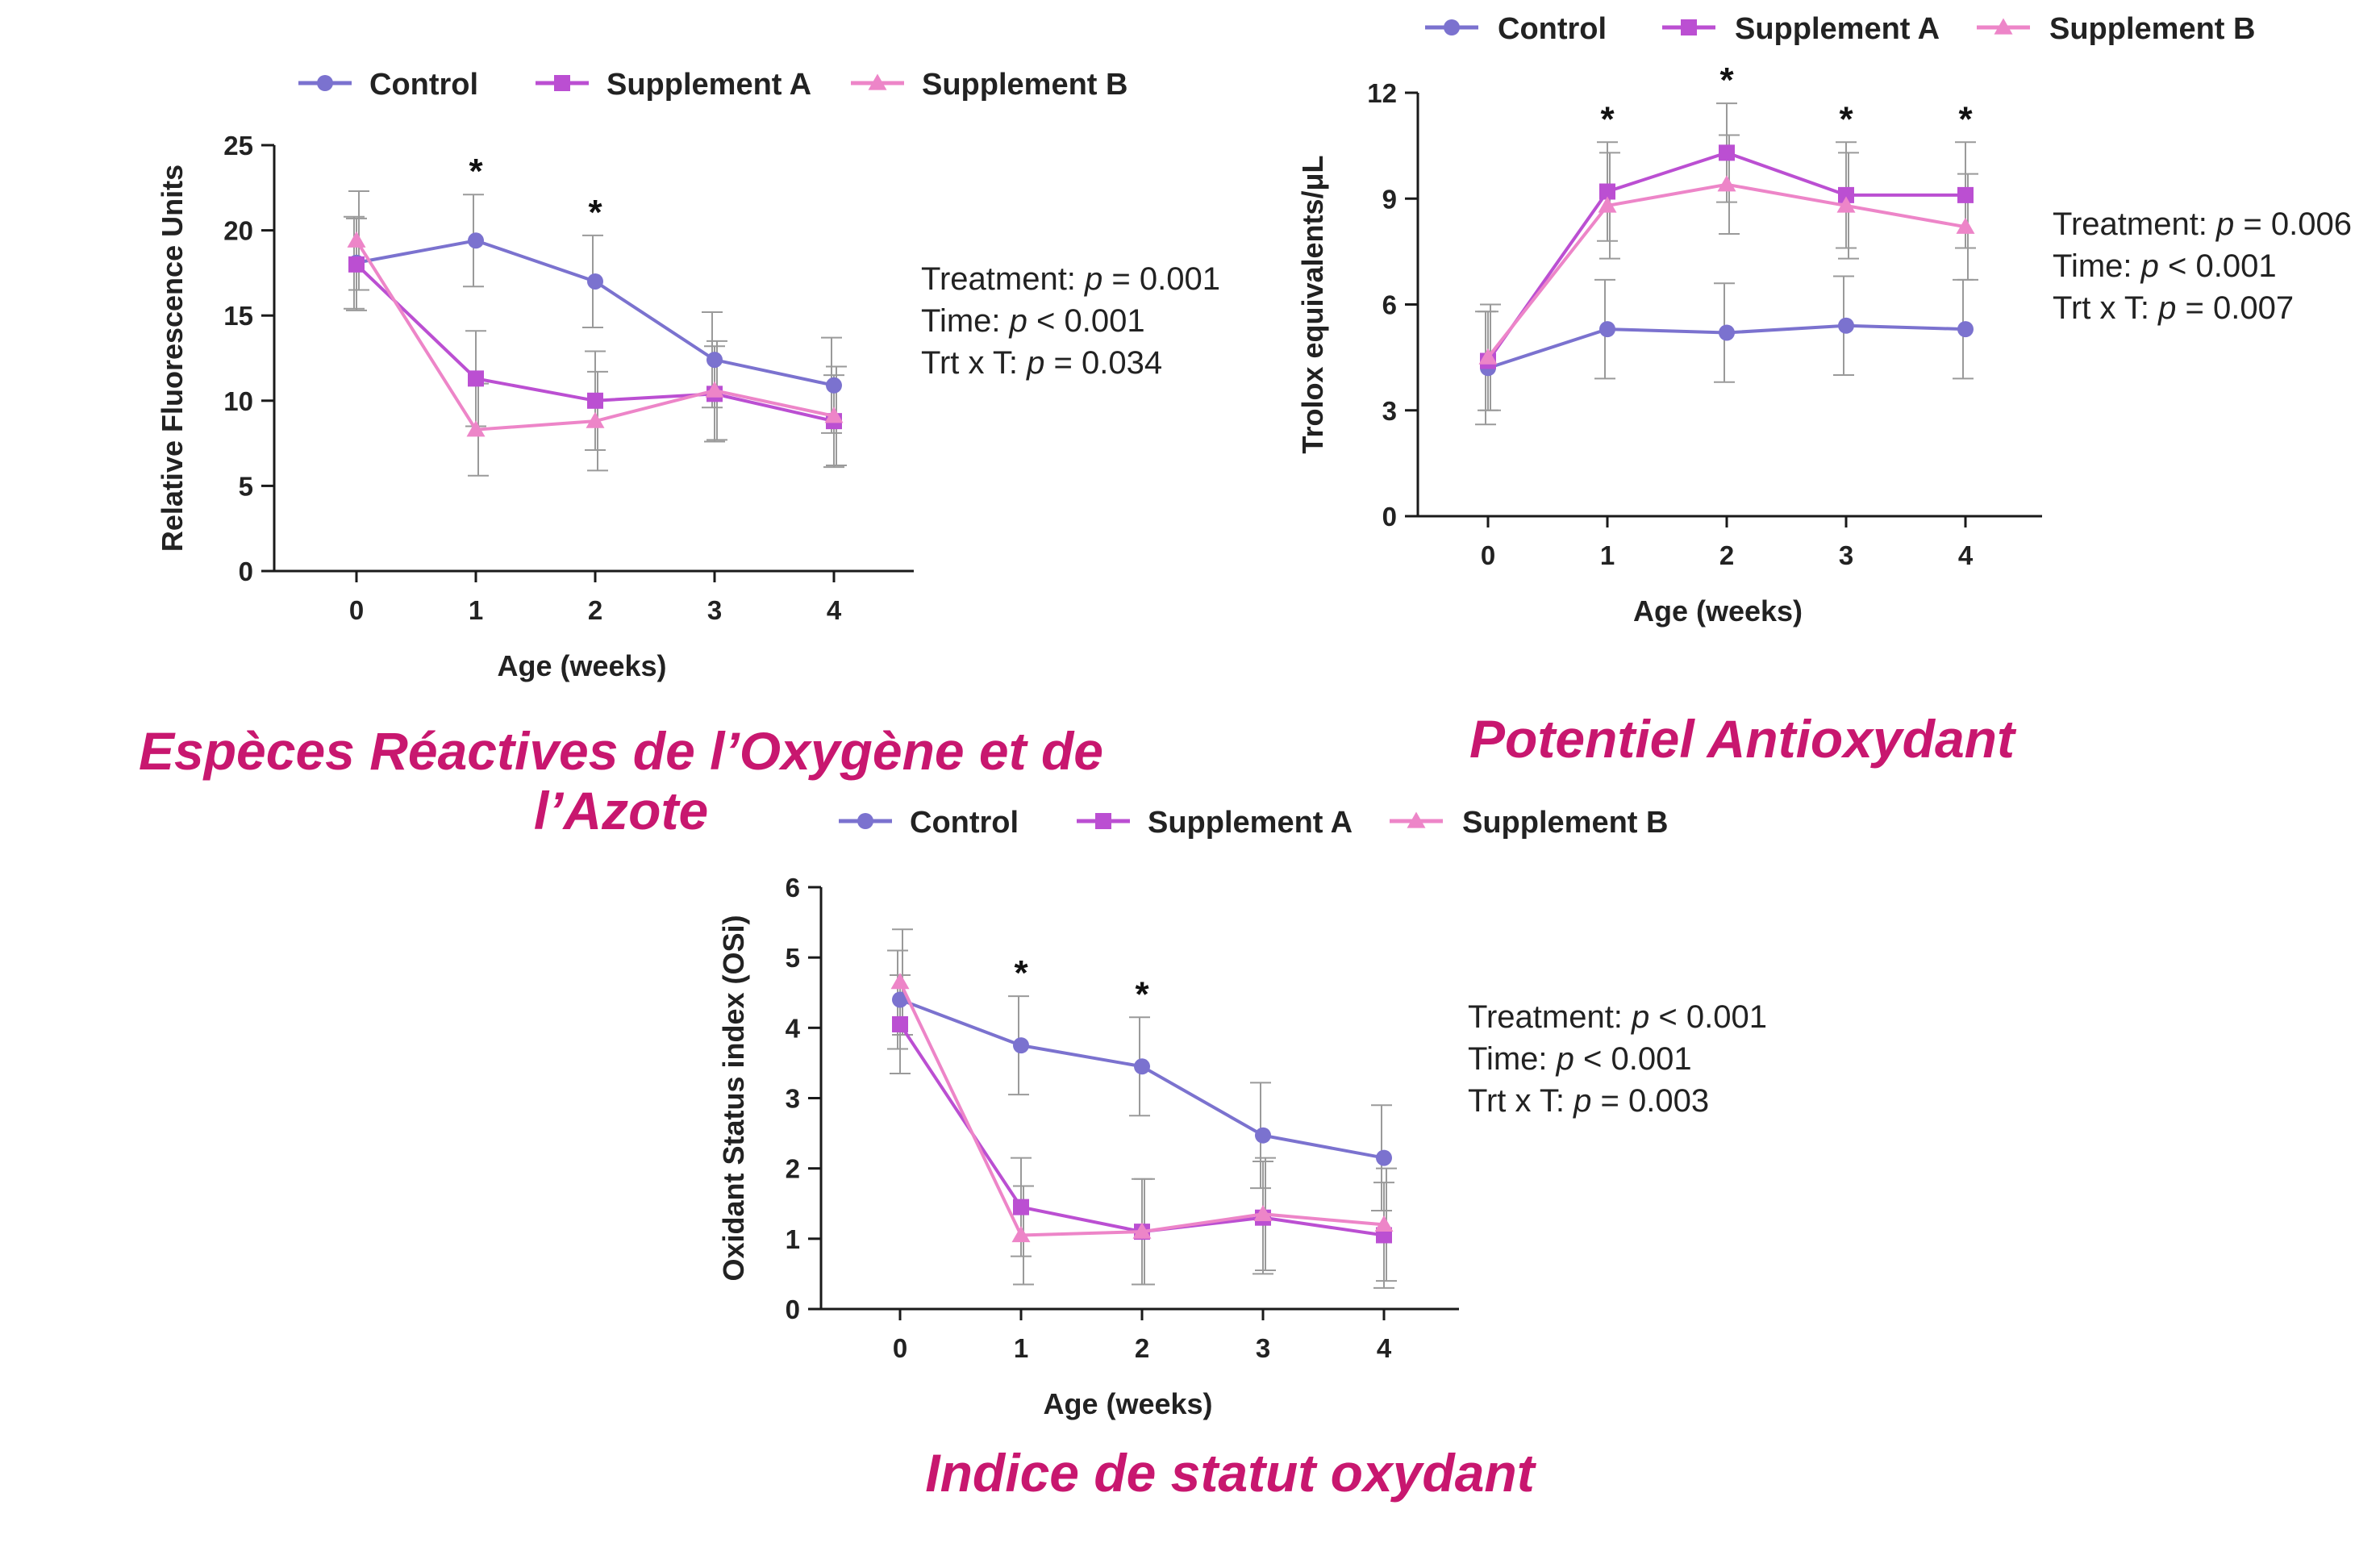 The width and height of the screenshot is (2380, 1551). I want to click on stat-interaction: Trt x T: p = 0.003, so click(1589, 1101).